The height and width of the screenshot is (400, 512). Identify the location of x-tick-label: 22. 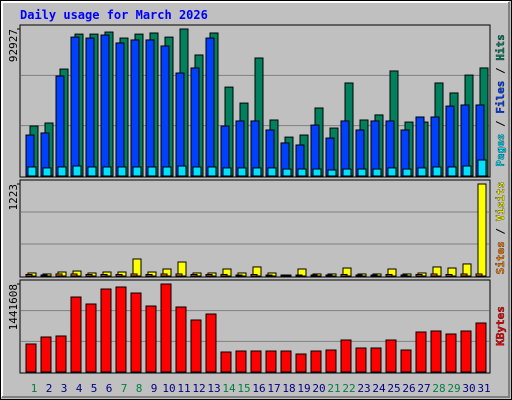
(348, 388).